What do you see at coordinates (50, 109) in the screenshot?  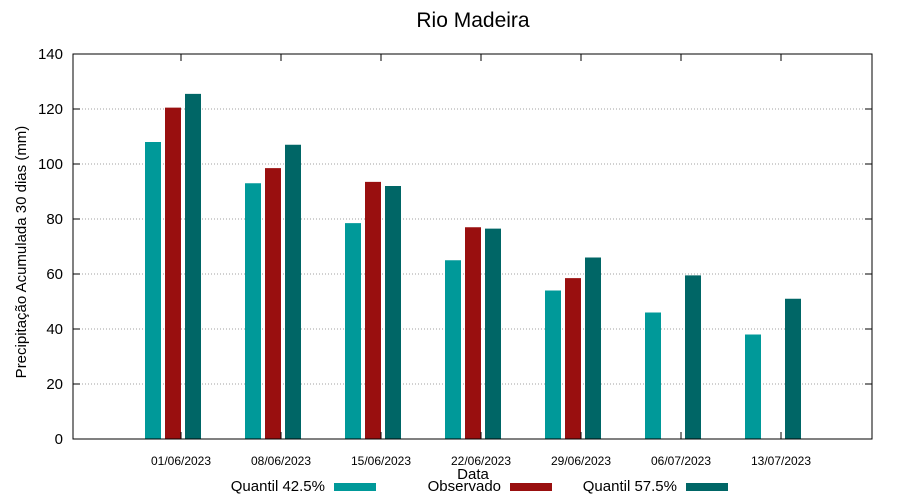 I see `y-tick-label: 120` at bounding box center [50, 109].